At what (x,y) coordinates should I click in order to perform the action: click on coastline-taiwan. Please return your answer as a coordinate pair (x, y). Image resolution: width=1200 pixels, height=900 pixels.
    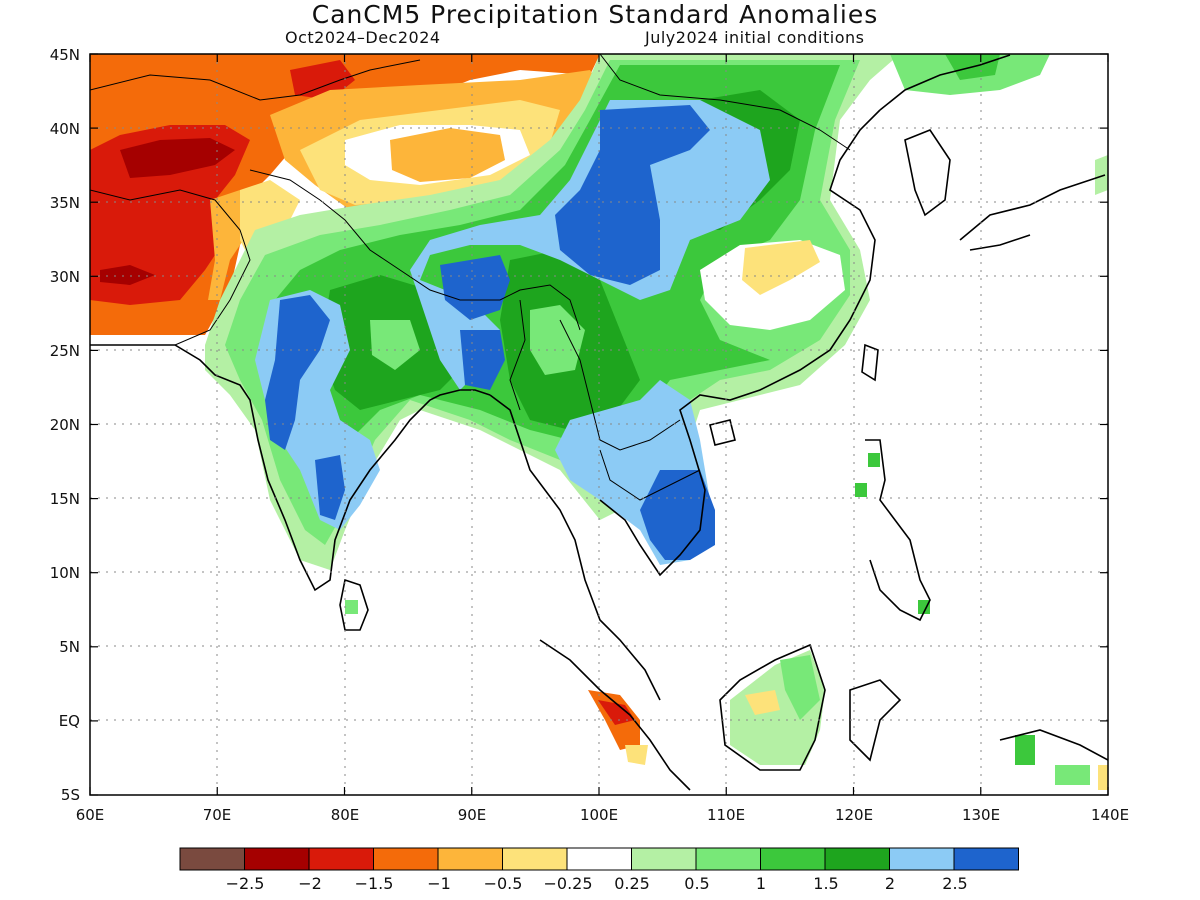
    Looking at the image, I should click on (870, 362).